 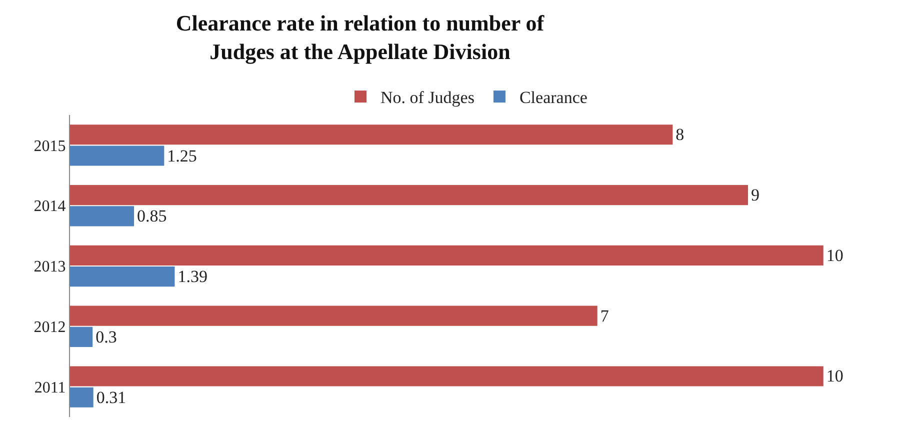 I want to click on y-tick-label: 2011, so click(x=50, y=387).